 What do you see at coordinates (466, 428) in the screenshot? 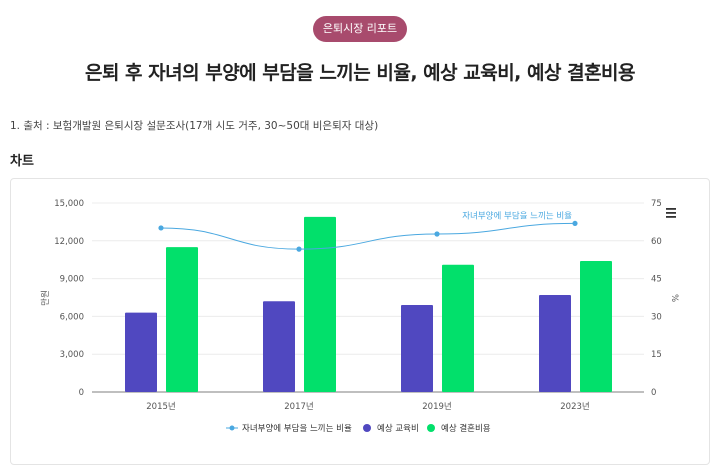
I see `legend-item: 예상 결혼비용` at bounding box center [466, 428].